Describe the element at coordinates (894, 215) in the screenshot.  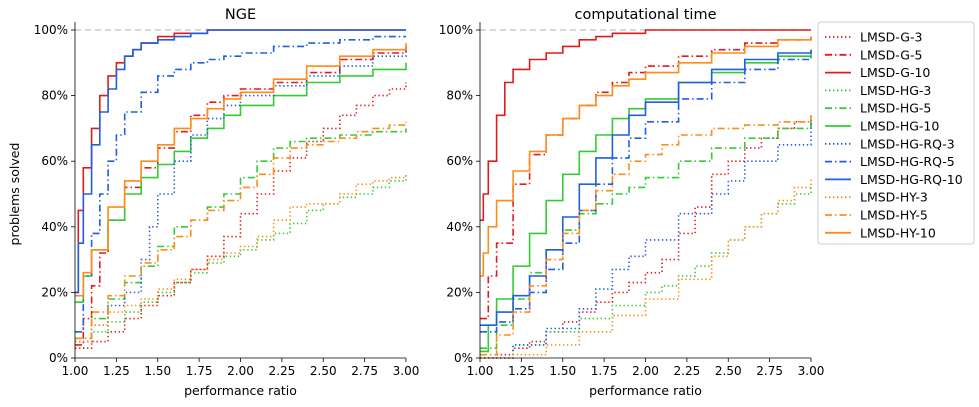
I see `legend-label: LMSD-HY-5` at that location.